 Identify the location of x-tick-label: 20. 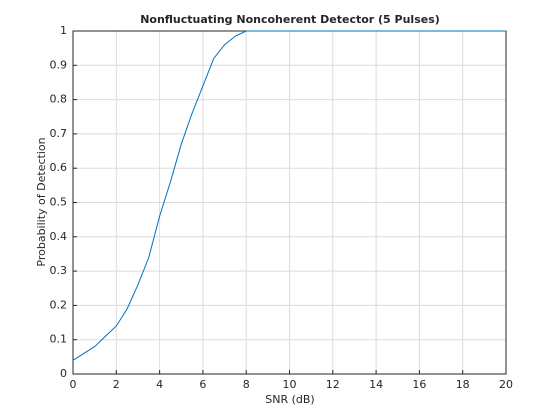
(506, 384).